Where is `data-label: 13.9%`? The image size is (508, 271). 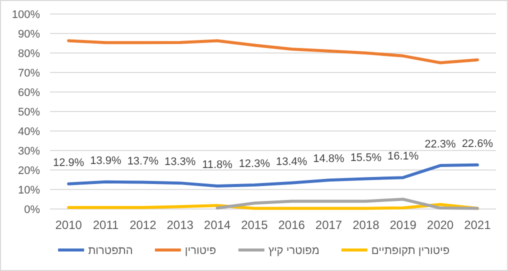 data-label: 13.9% is located at coordinates (106, 160).